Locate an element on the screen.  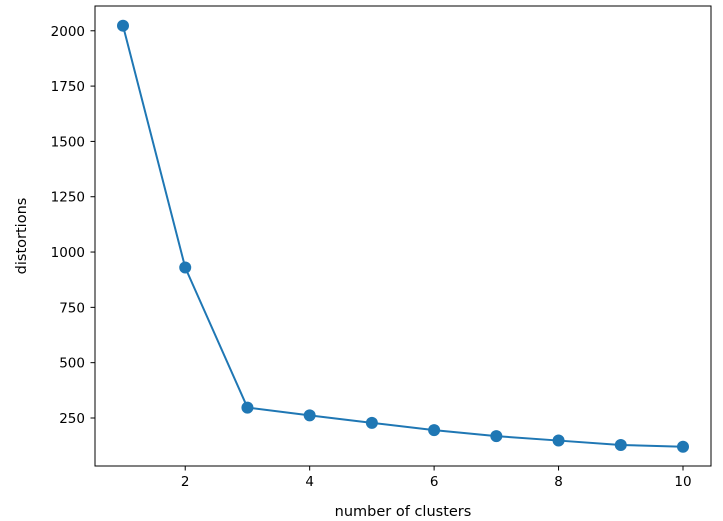
y-axis-label: distortions is located at coordinates (22, 236).